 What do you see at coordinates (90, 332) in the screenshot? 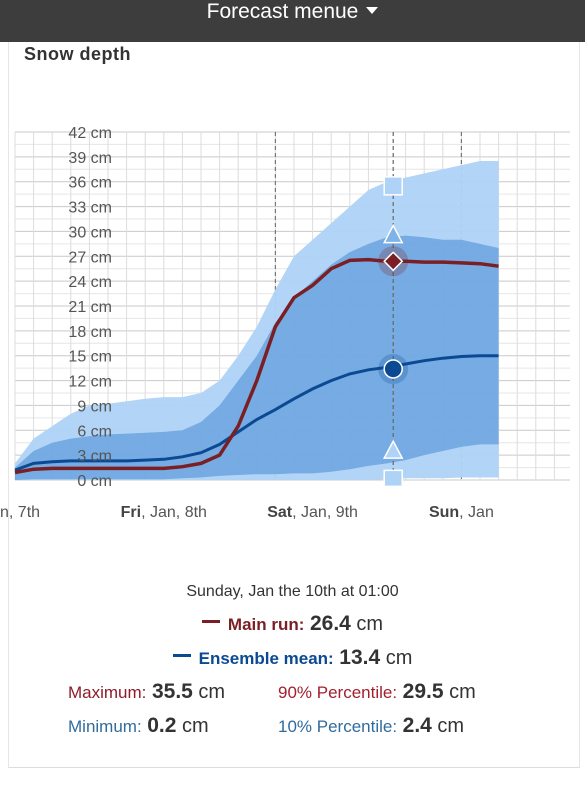
I see `y-tick-label: 18 cm` at bounding box center [90, 332].